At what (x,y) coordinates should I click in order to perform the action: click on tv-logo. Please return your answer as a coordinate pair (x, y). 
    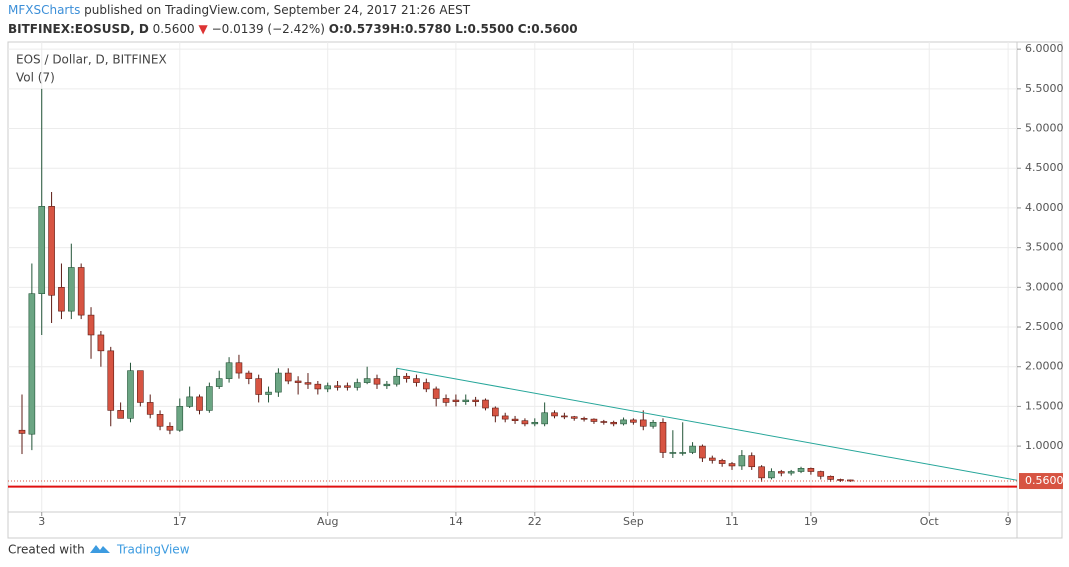
    Looking at the image, I should click on (100, 549).